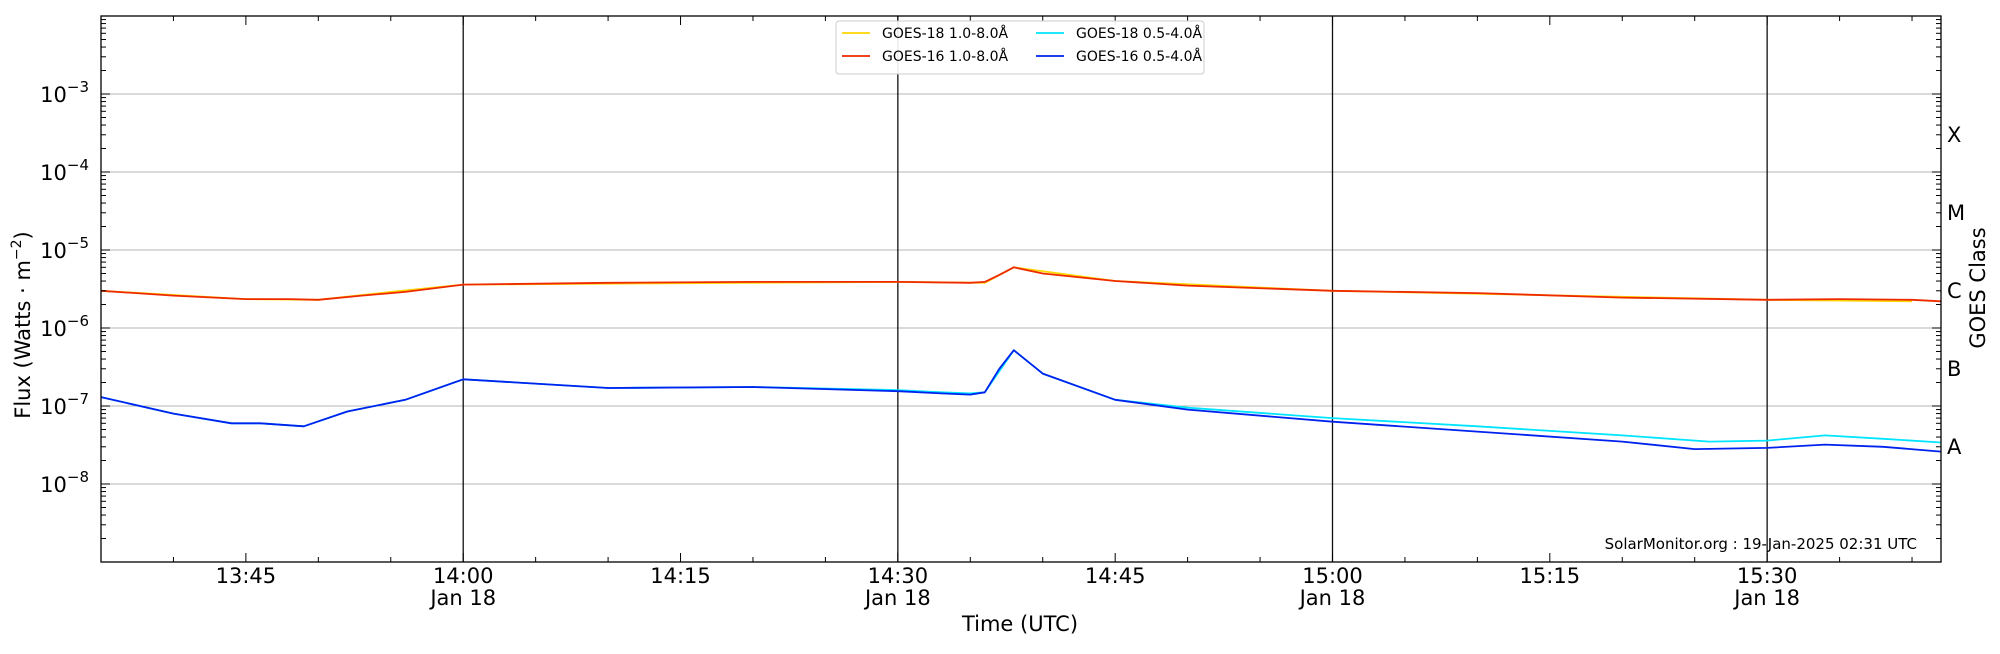 This screenshot has height=654, width=2000. I want to click on x-tick-label: 14:00, so click(463, 576).